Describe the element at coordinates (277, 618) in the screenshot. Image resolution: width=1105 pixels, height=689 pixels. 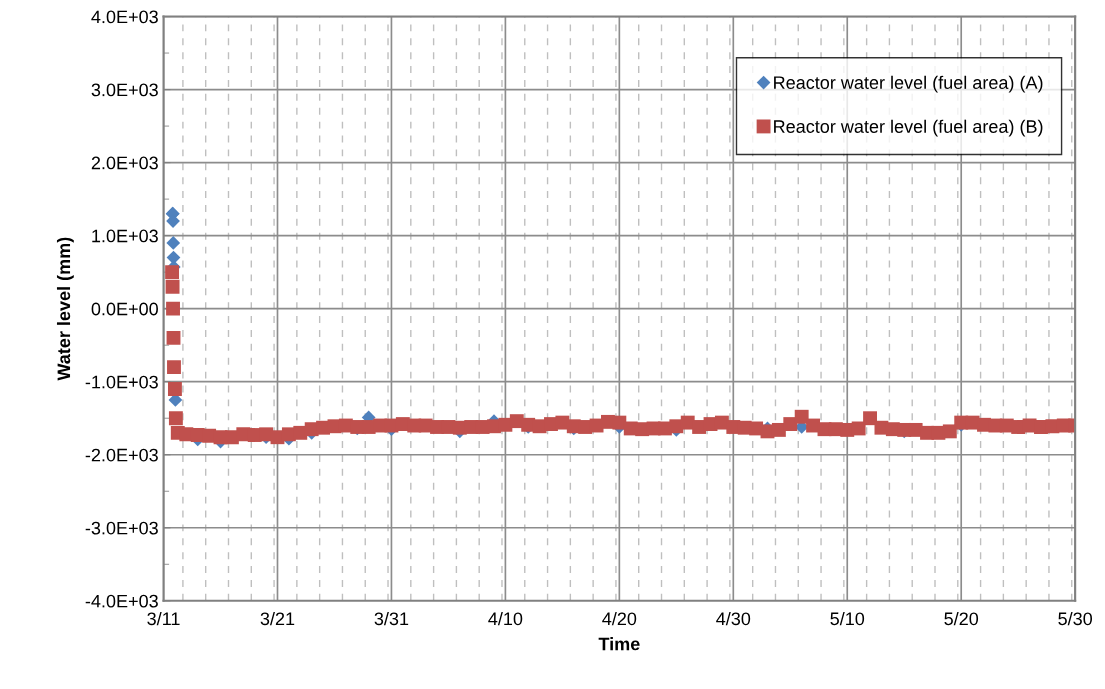
I see `x-tick-label: 3/21` at that location.